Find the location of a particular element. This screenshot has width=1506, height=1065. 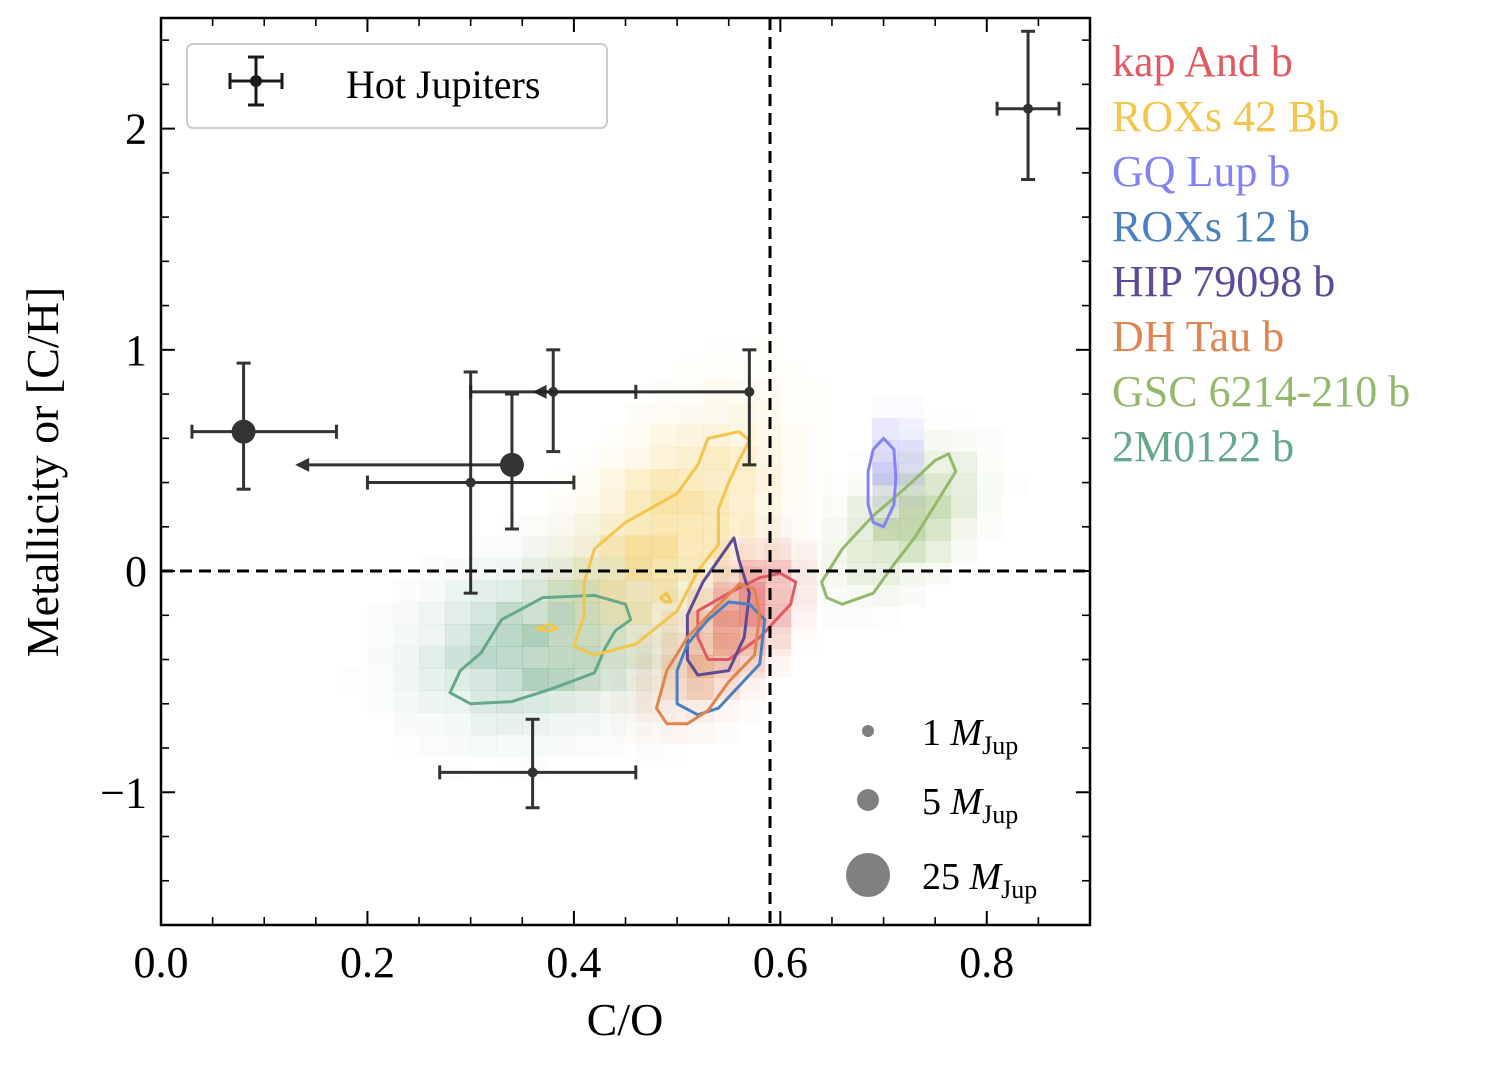

y-tick-label: −1 is located at coordinates (123, 792).